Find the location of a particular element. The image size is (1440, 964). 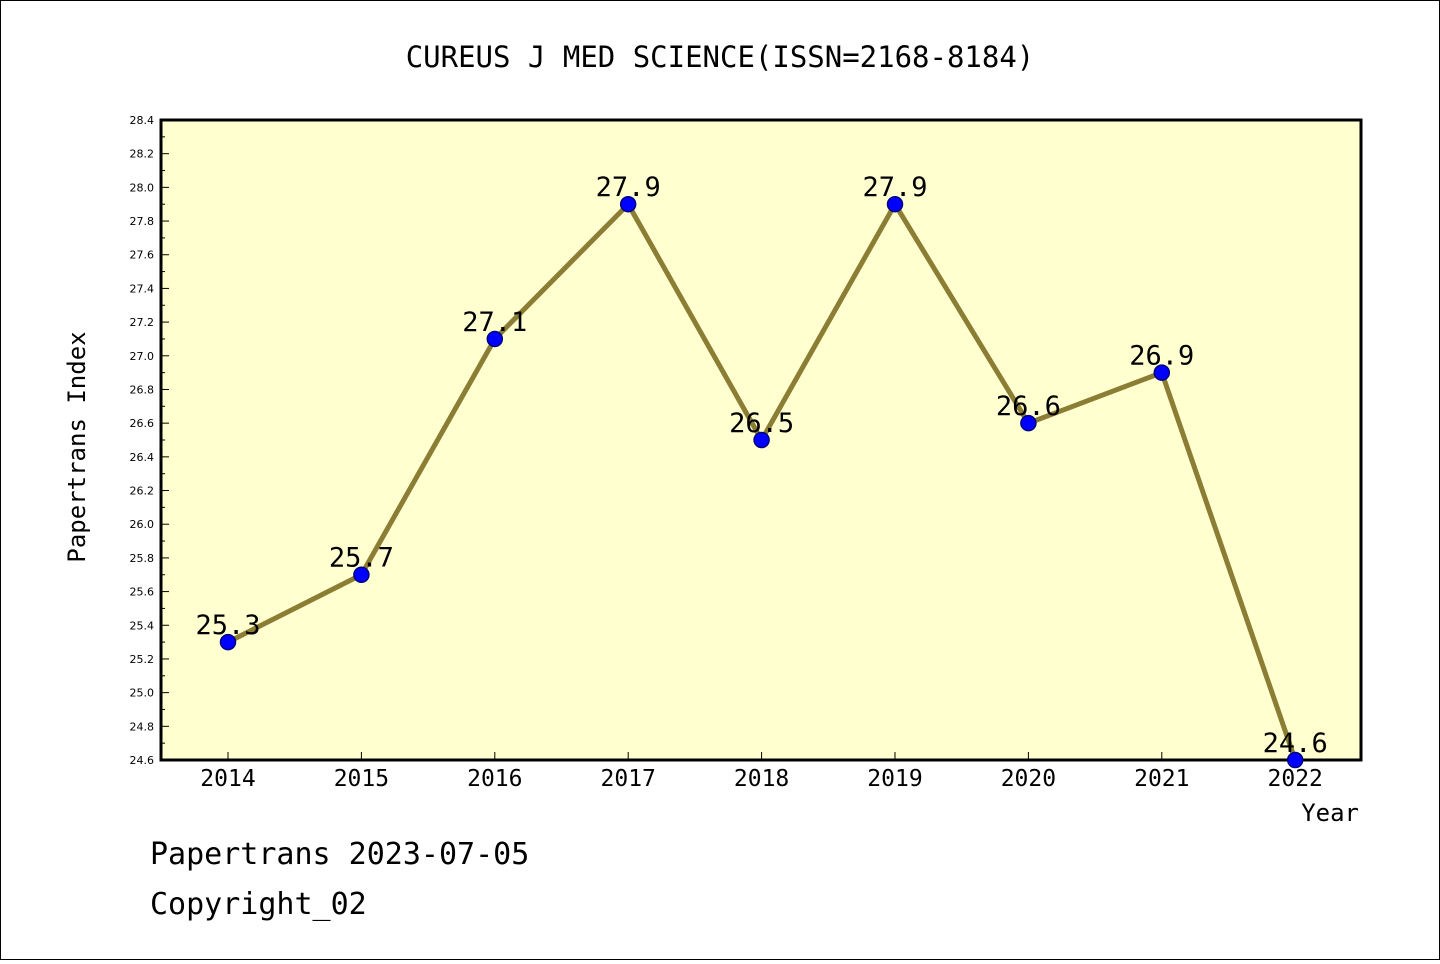

y-tick-label: 25.6 is located at coordinates (142, 592).